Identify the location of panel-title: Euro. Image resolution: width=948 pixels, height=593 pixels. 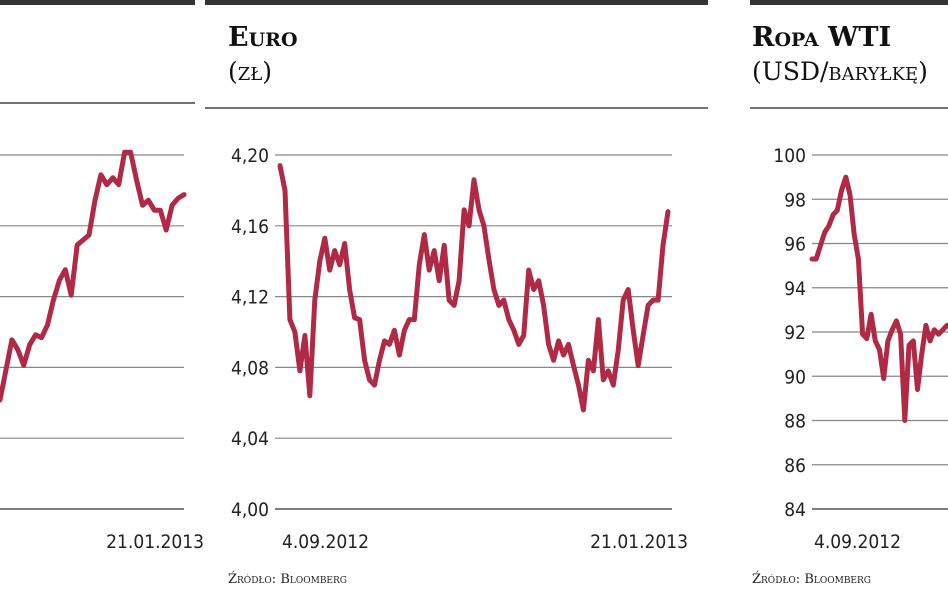
(263, 37).